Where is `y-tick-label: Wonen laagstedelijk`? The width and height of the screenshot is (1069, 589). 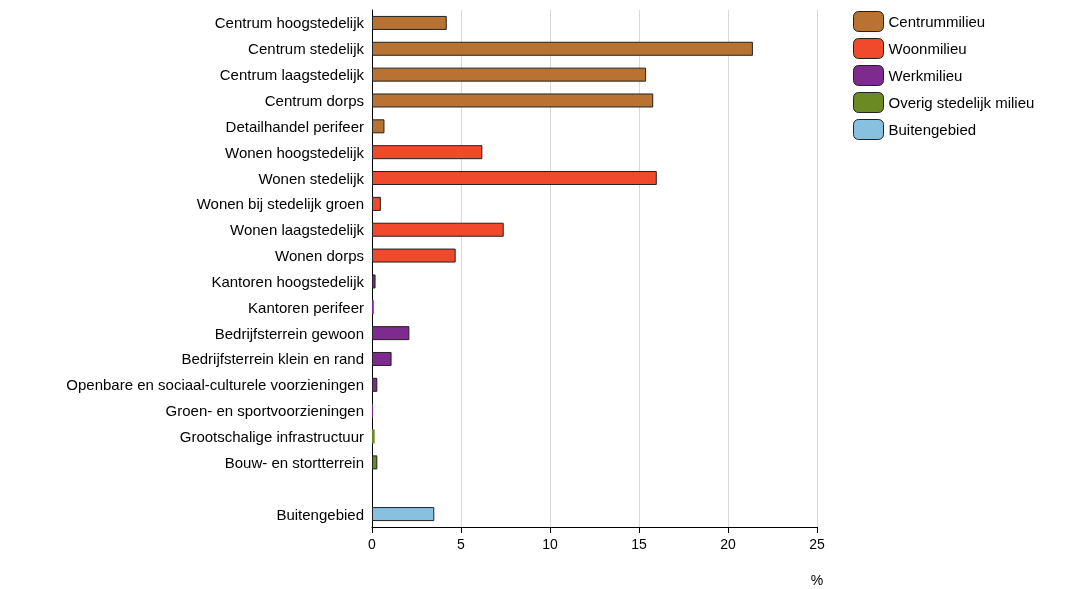
y-tick-label: Wonen laagstedelijk is located at coordinates (297, 230).